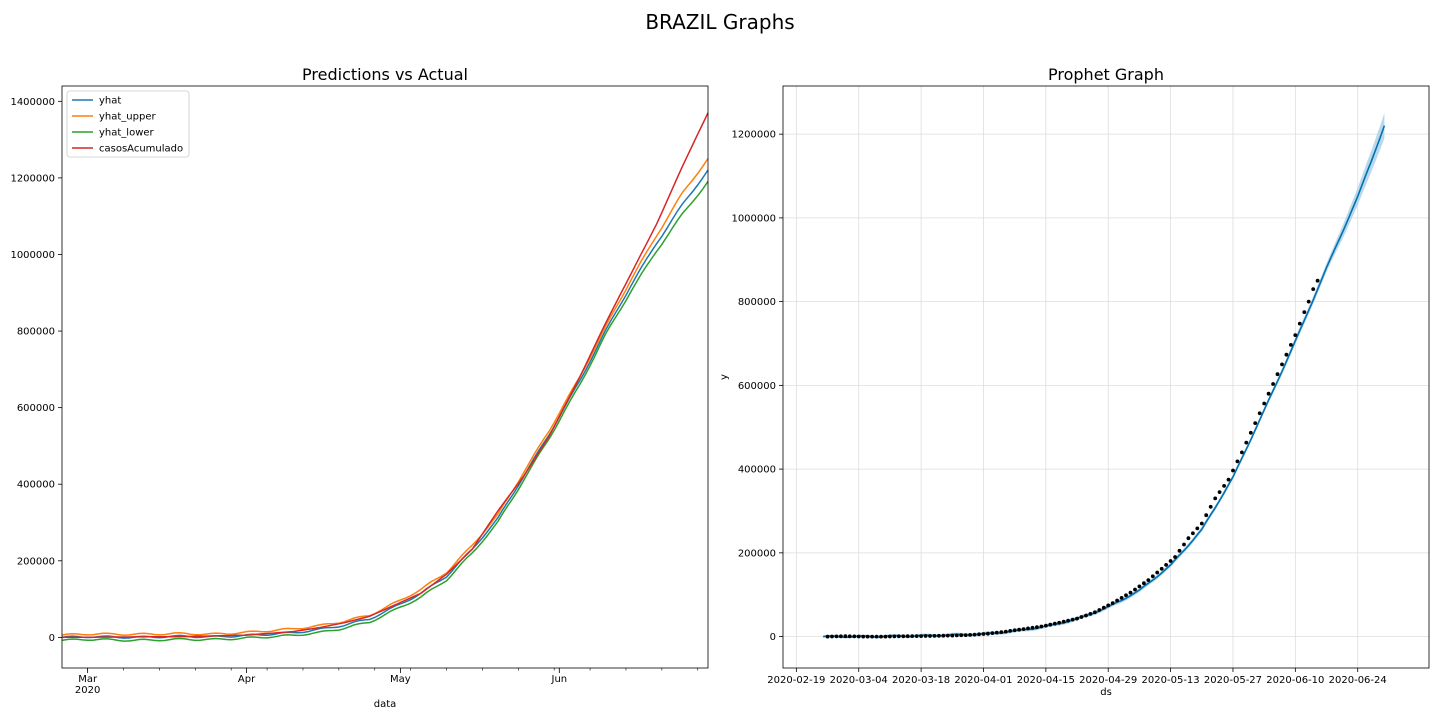 The width and height of the screenshot is (1440, 720). Describe the element at coordinates (127, 117) in the screenshot. I see `legend-label-yhat_upper: yhat_upper` at that location.